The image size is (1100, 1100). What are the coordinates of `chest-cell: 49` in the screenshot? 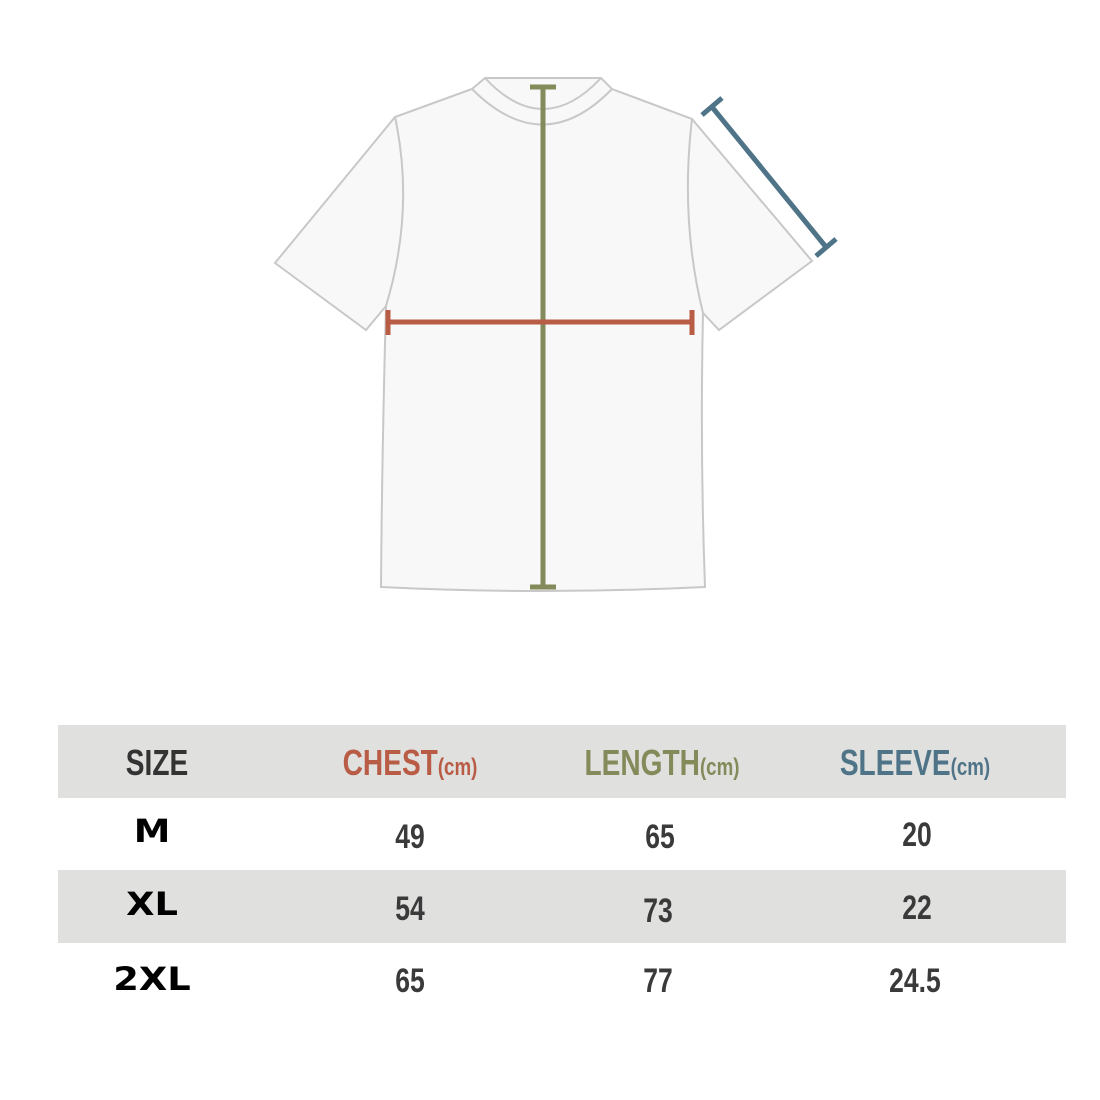 It's located at (410, 837).